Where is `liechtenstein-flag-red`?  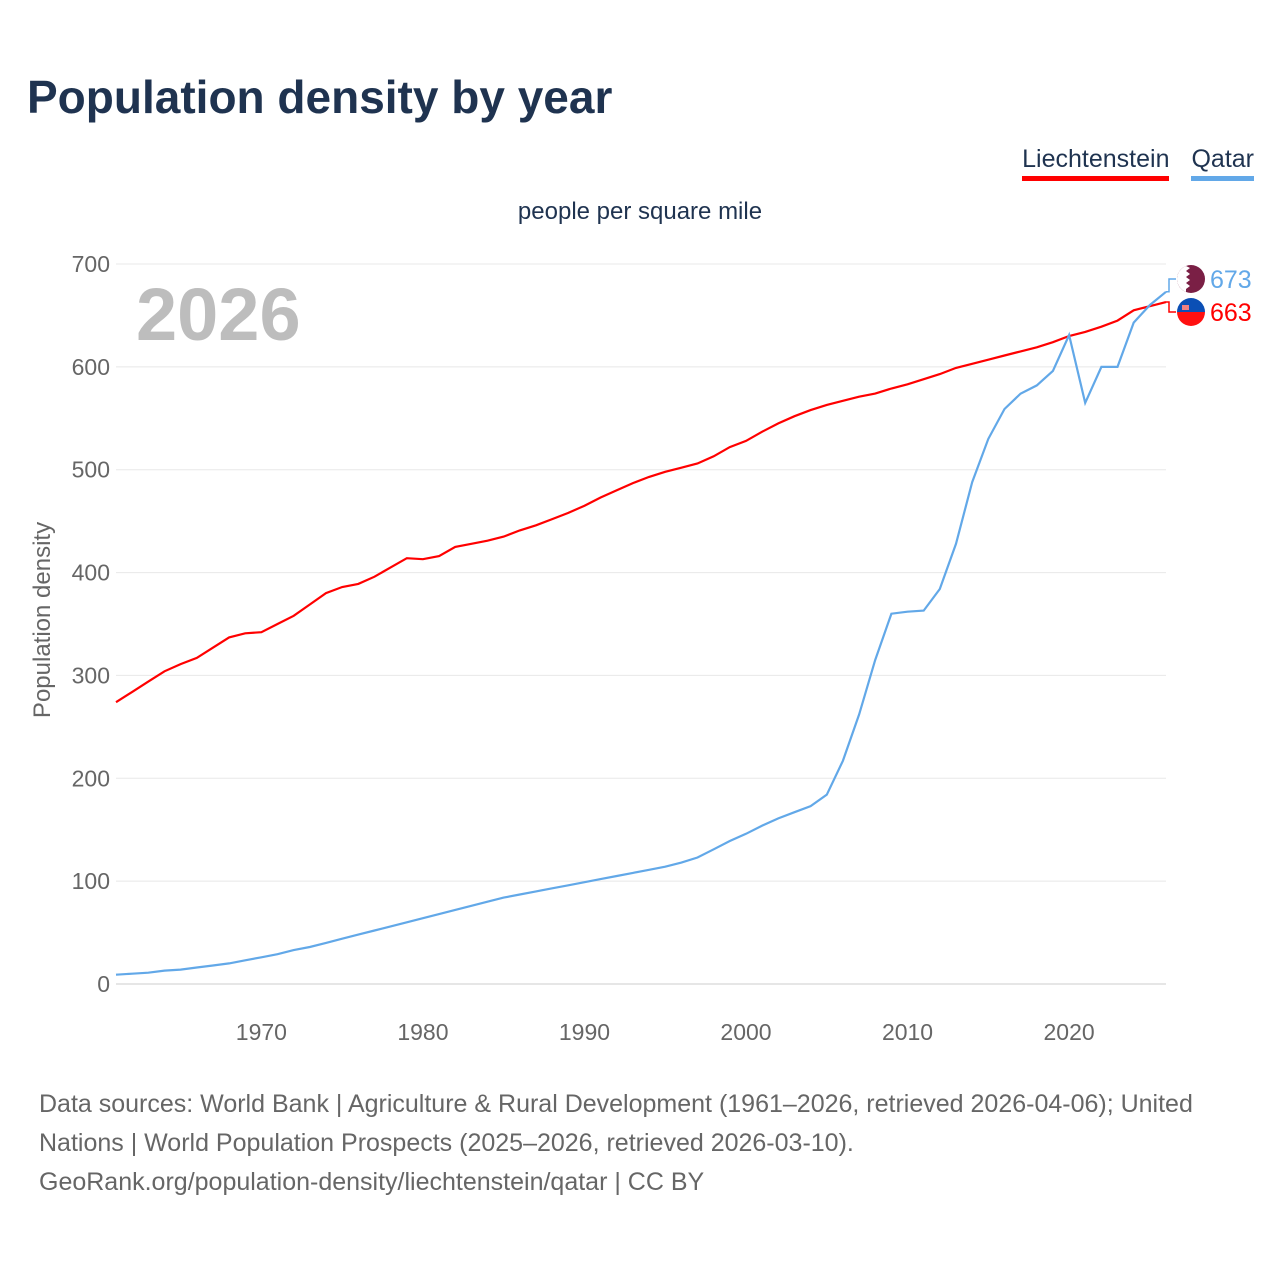
liechtenstein-flag-red is located at coordinates (1191, 319).